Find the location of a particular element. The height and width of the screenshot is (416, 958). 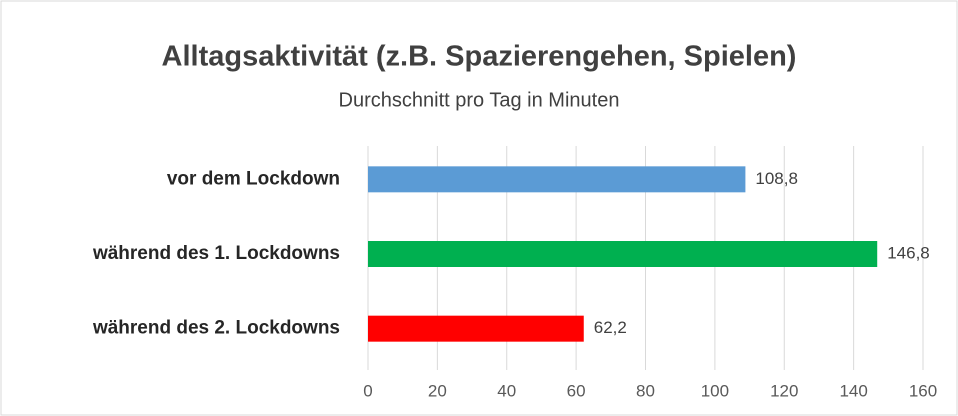

x-tick-label: 0 is located at coordinates (367, 390).